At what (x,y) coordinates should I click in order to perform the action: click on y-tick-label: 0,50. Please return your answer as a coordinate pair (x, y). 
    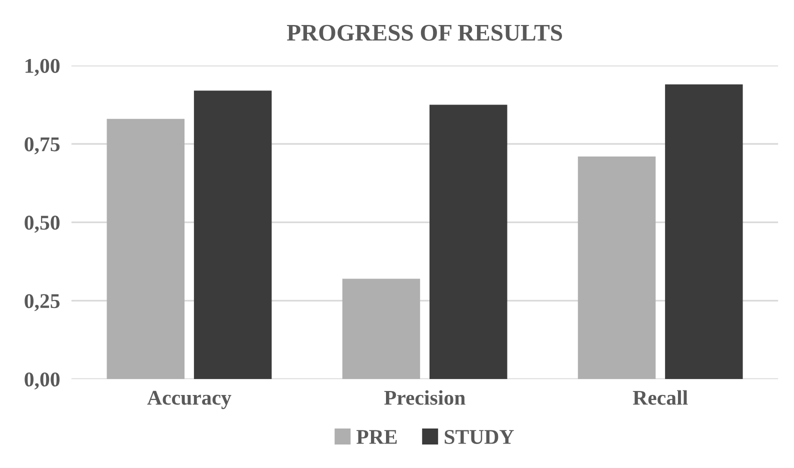
    Looking at the image, I should click on (42, 224).